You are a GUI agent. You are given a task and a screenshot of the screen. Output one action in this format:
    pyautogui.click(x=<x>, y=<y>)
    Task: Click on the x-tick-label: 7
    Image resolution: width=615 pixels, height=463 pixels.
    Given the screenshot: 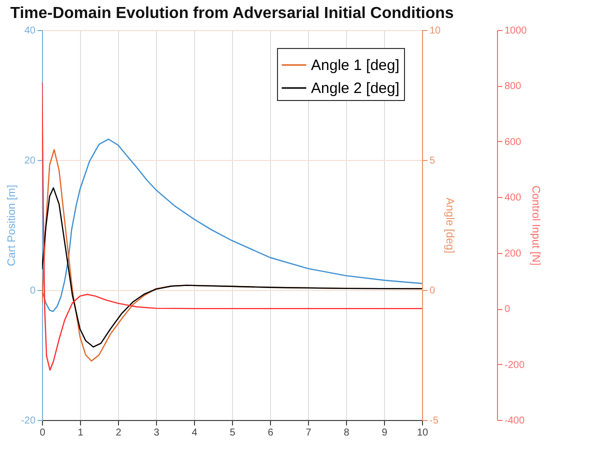 What is the action you would take?
    pyautogui.click(x=309, y=433)
    